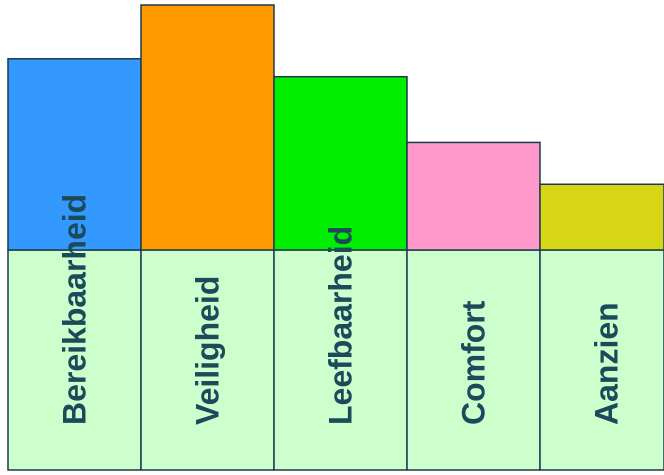  What do you see at coordinates (341, 325) in the screenshot?
I see `category-label-leefbaarheid: Leefbaarheid` at bounding box center [341, 325].